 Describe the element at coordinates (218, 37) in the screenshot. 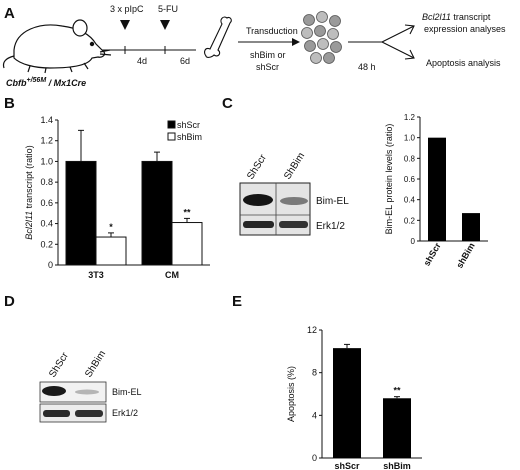

I see `bone-icon` at that location.